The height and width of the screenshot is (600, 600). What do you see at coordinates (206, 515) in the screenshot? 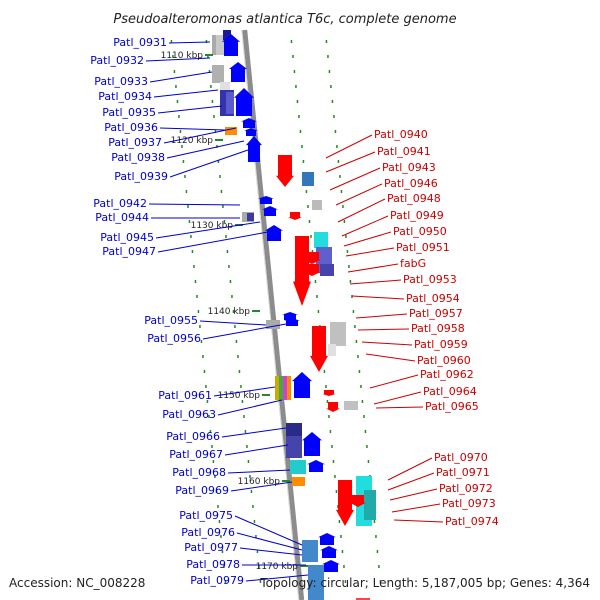
I see `gene-label: Patl_0975` at bounding box center [206, 515].